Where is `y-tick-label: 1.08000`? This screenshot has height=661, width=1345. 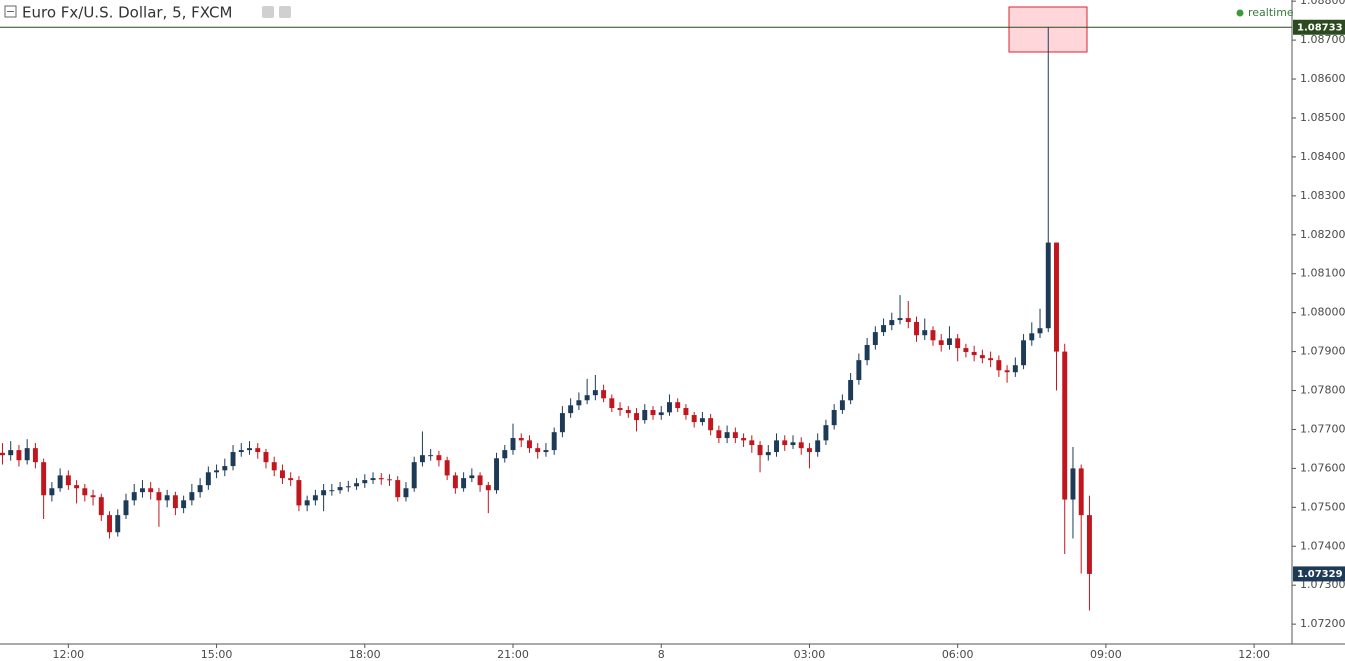 y-tick-label: 1.08000 is located at coordinates (1322, 312).